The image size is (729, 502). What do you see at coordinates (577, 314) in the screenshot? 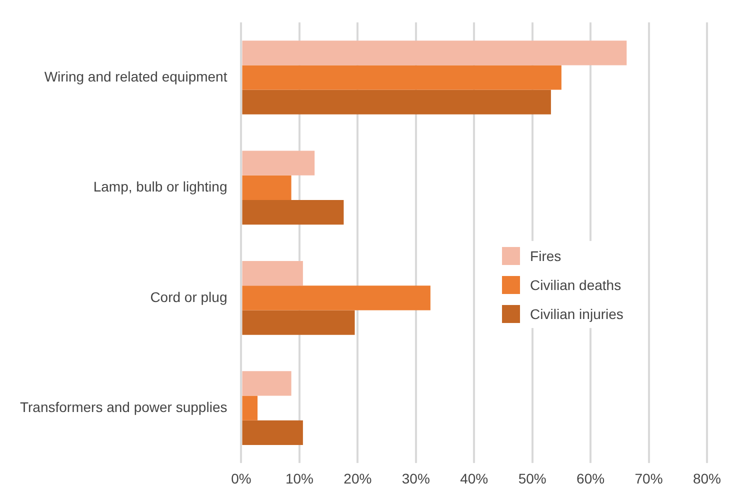
I see `legend-label: Civilian injuries` at bounding box center [577, 314].